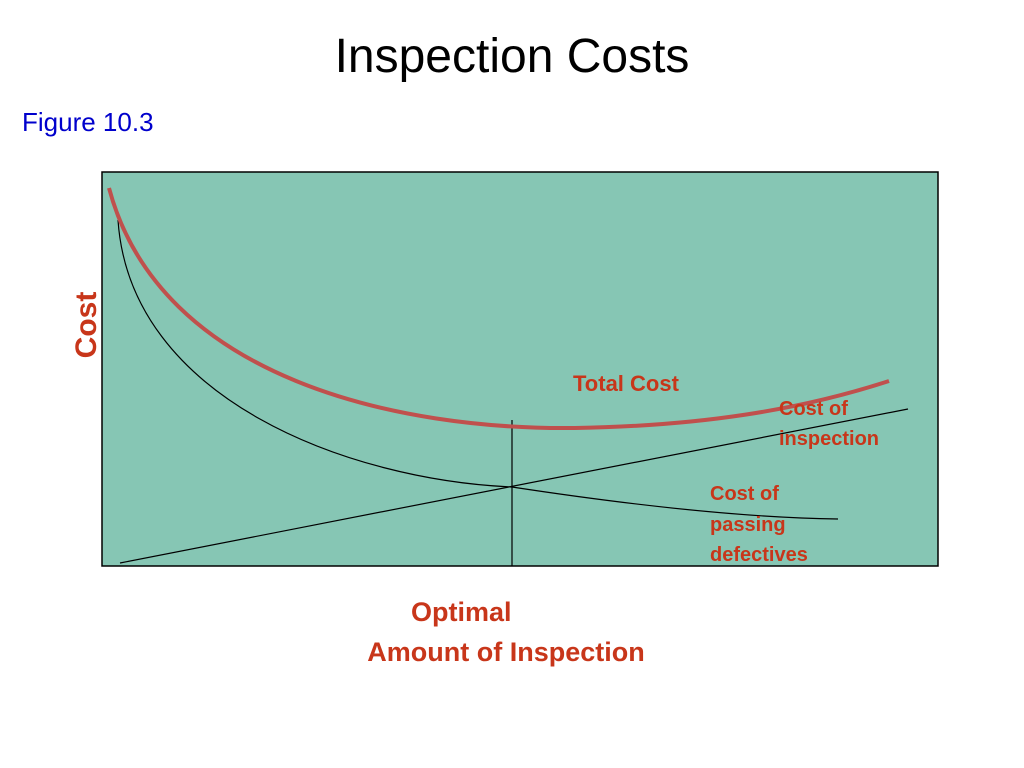  I want to click on curve-label: Cost of passing defectives, so click(759, 524).